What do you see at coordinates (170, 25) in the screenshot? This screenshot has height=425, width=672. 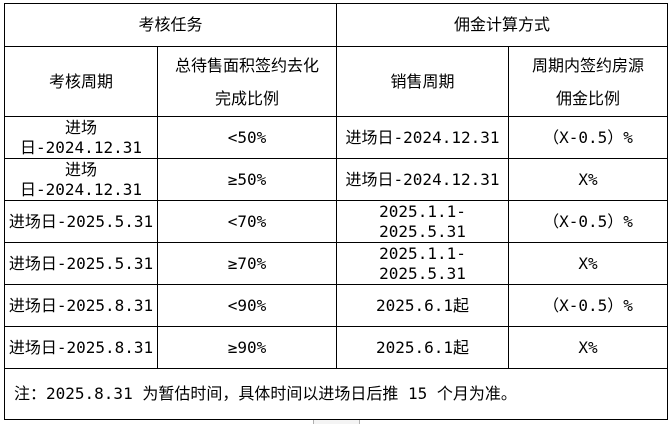 I see `group-header-assessment: 考核任务` at bounding box center [170, 25].